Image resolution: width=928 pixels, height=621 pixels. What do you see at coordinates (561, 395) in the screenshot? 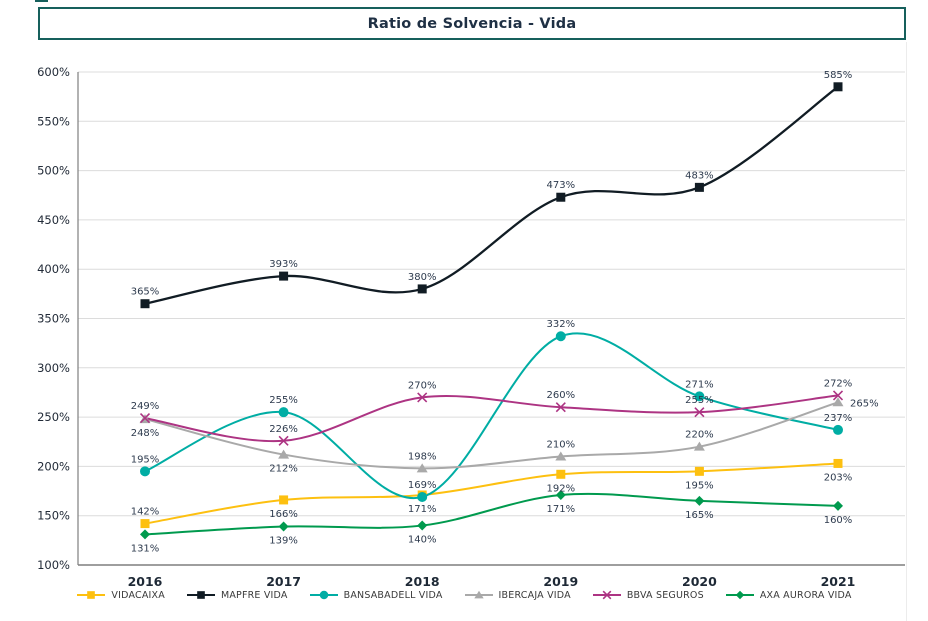
I see `data-label-bbva-seguros: 260%` at bounding box center [561, 395].